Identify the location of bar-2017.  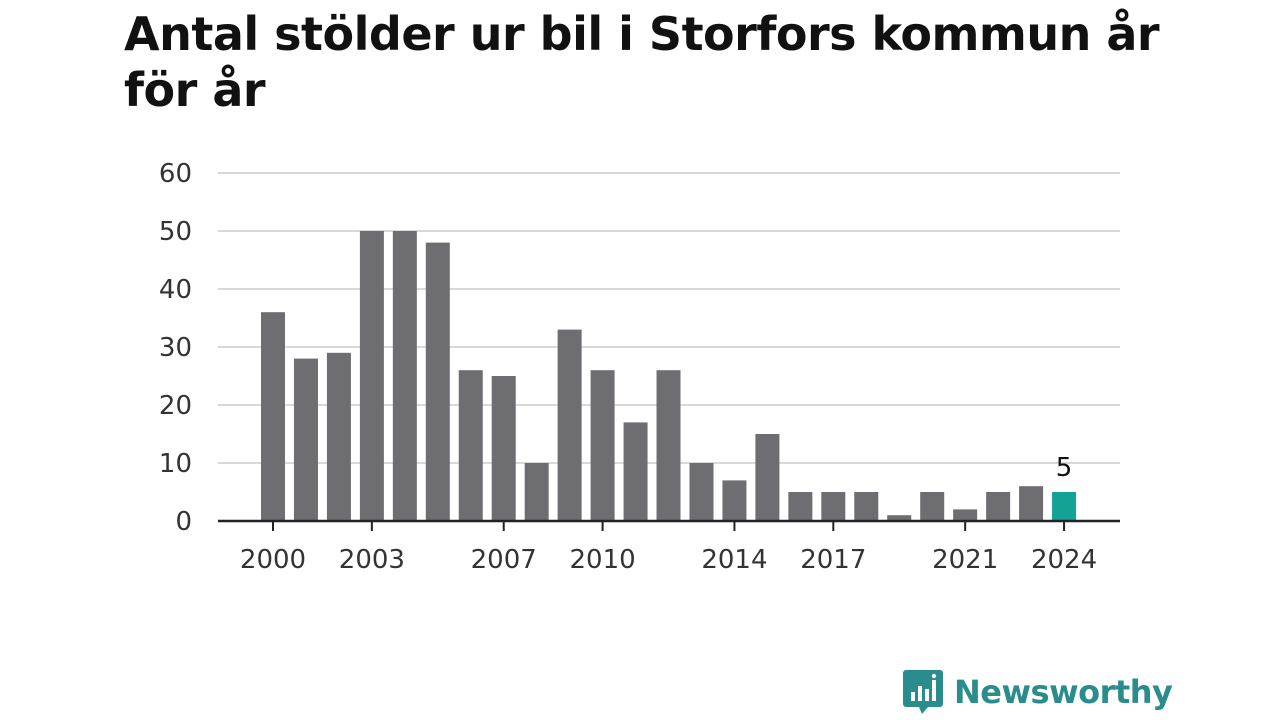
(833, 506).